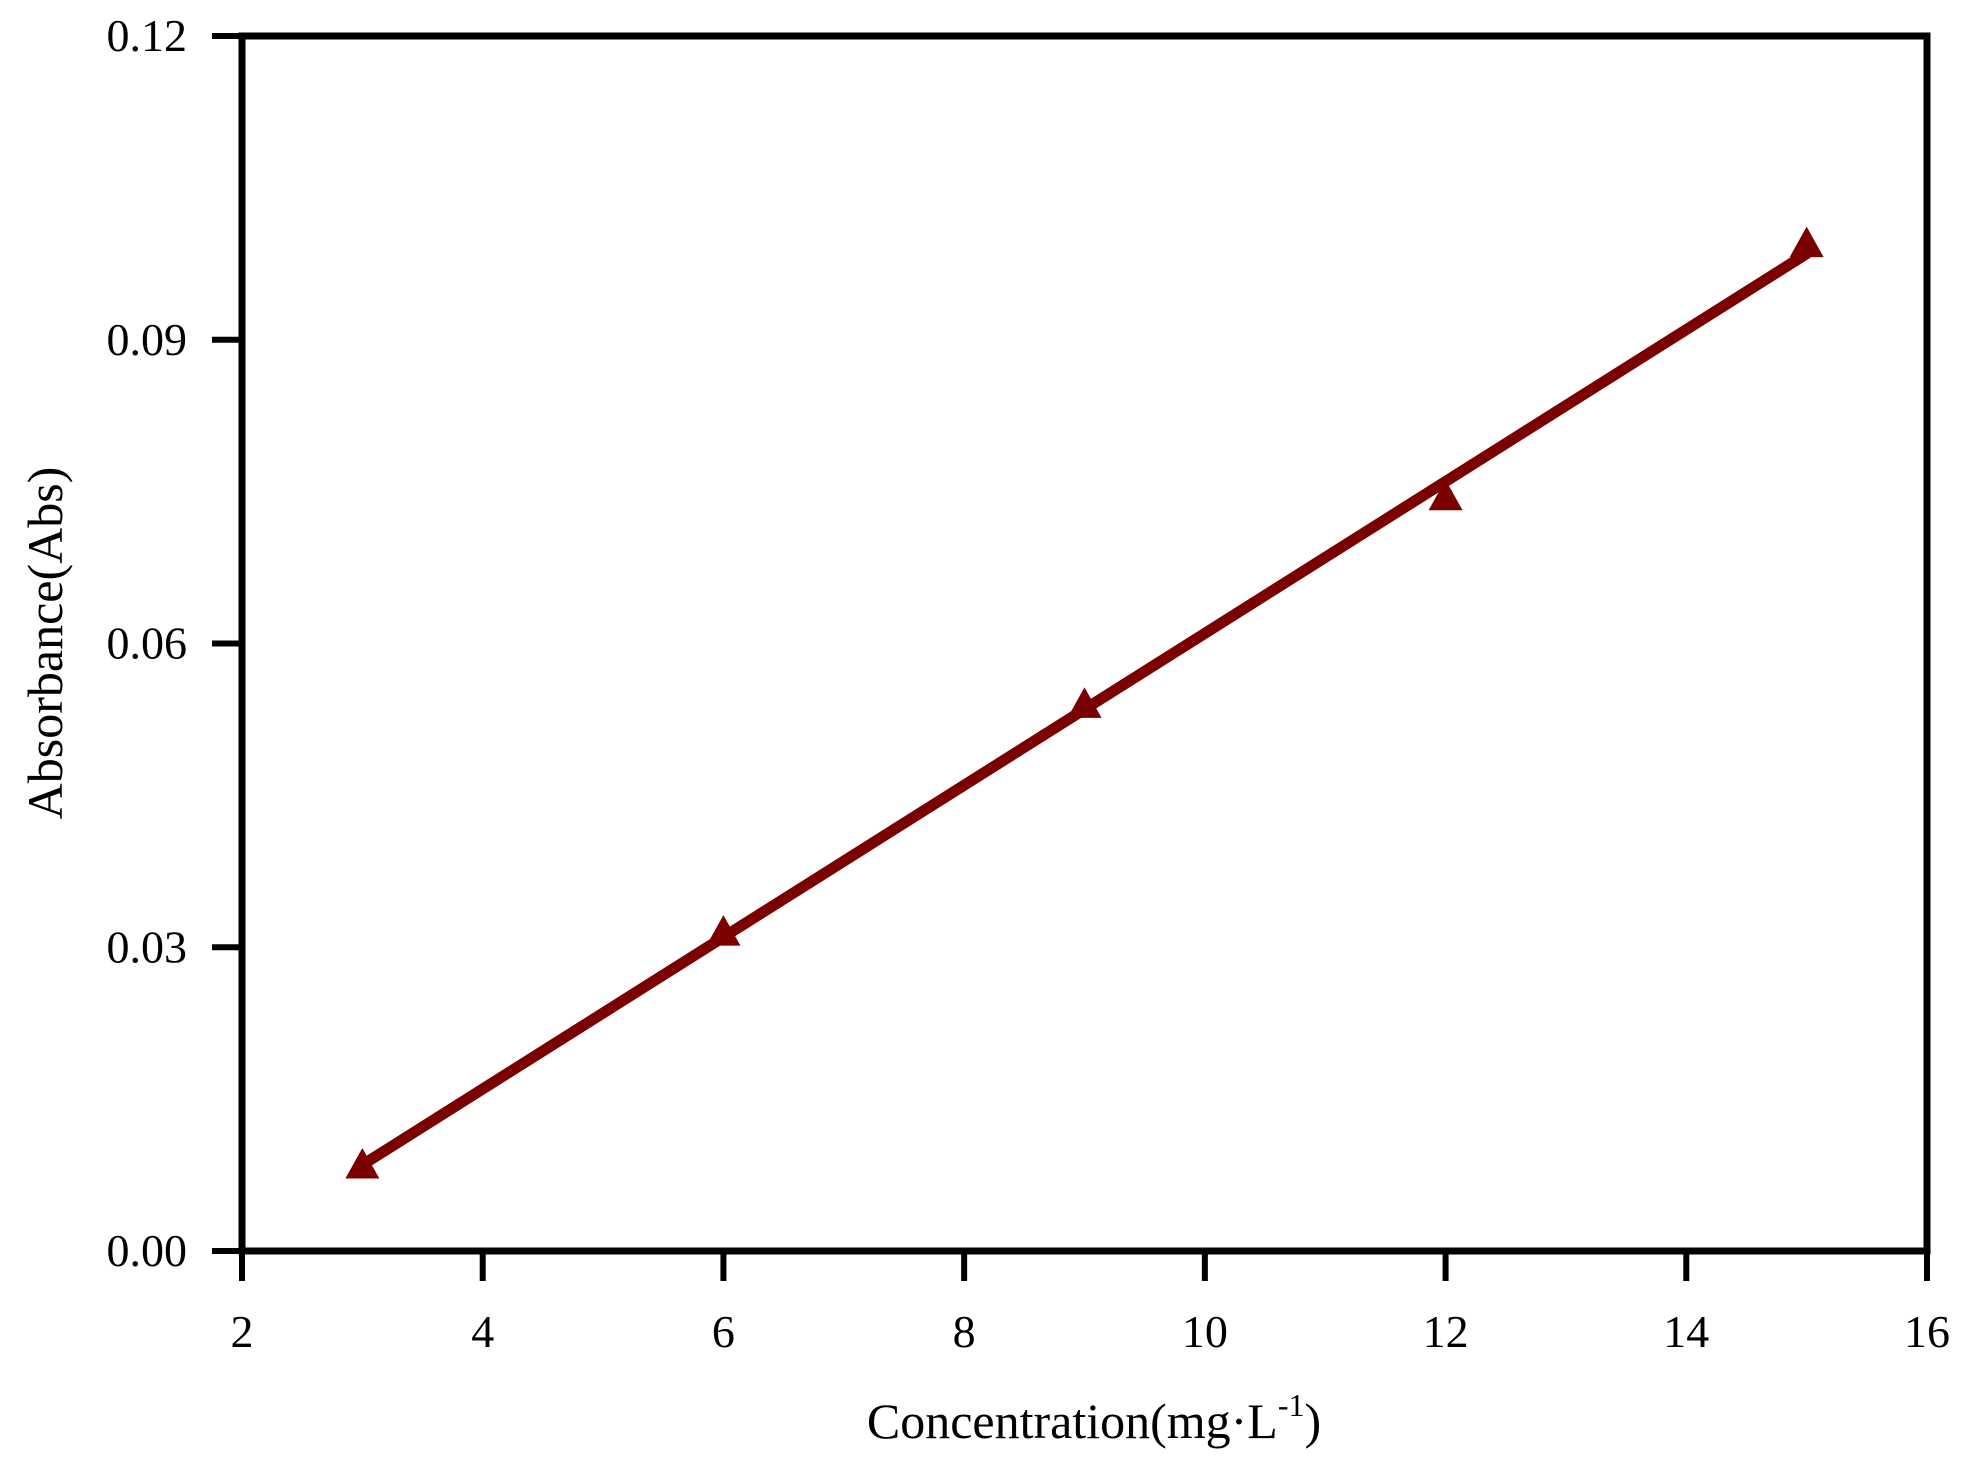  What do you see at coordinates (1291, 1405) in the screenshot?
I see `x-axis-title-superscript: -1` at bounding box center [1291, 1405].